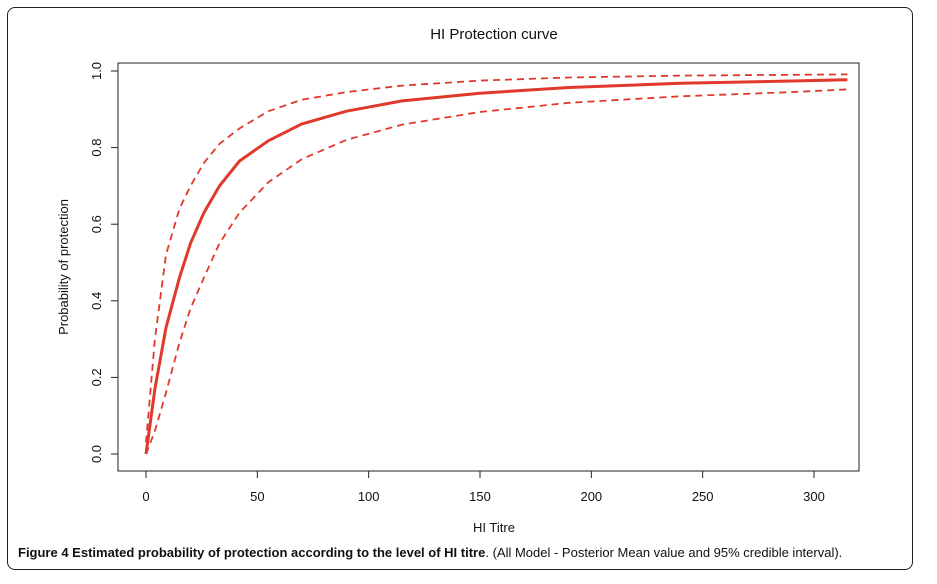  Describe the element at coordinates (104, 262) in the screenshot. I see `y-axis: 0.0 0.2 0.4 0.6 0.8 1.0` at that location.